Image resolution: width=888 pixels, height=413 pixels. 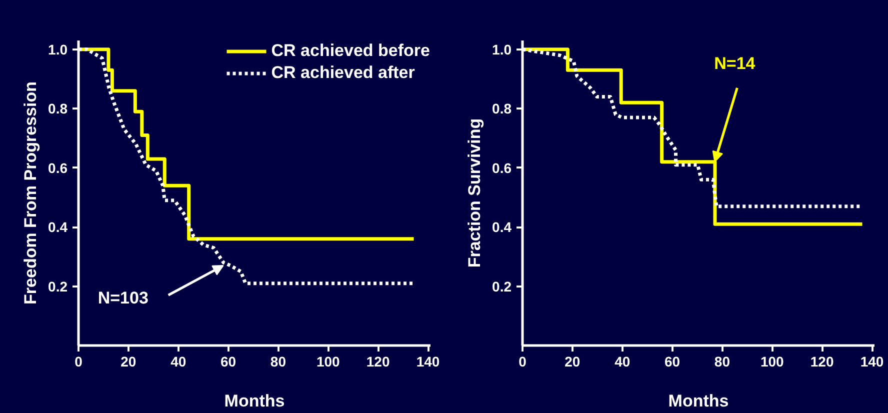 What do you see at coordinates (735, 64) in the screenshot?
I see `annotation: N=14` at bounding box center [735, 64].